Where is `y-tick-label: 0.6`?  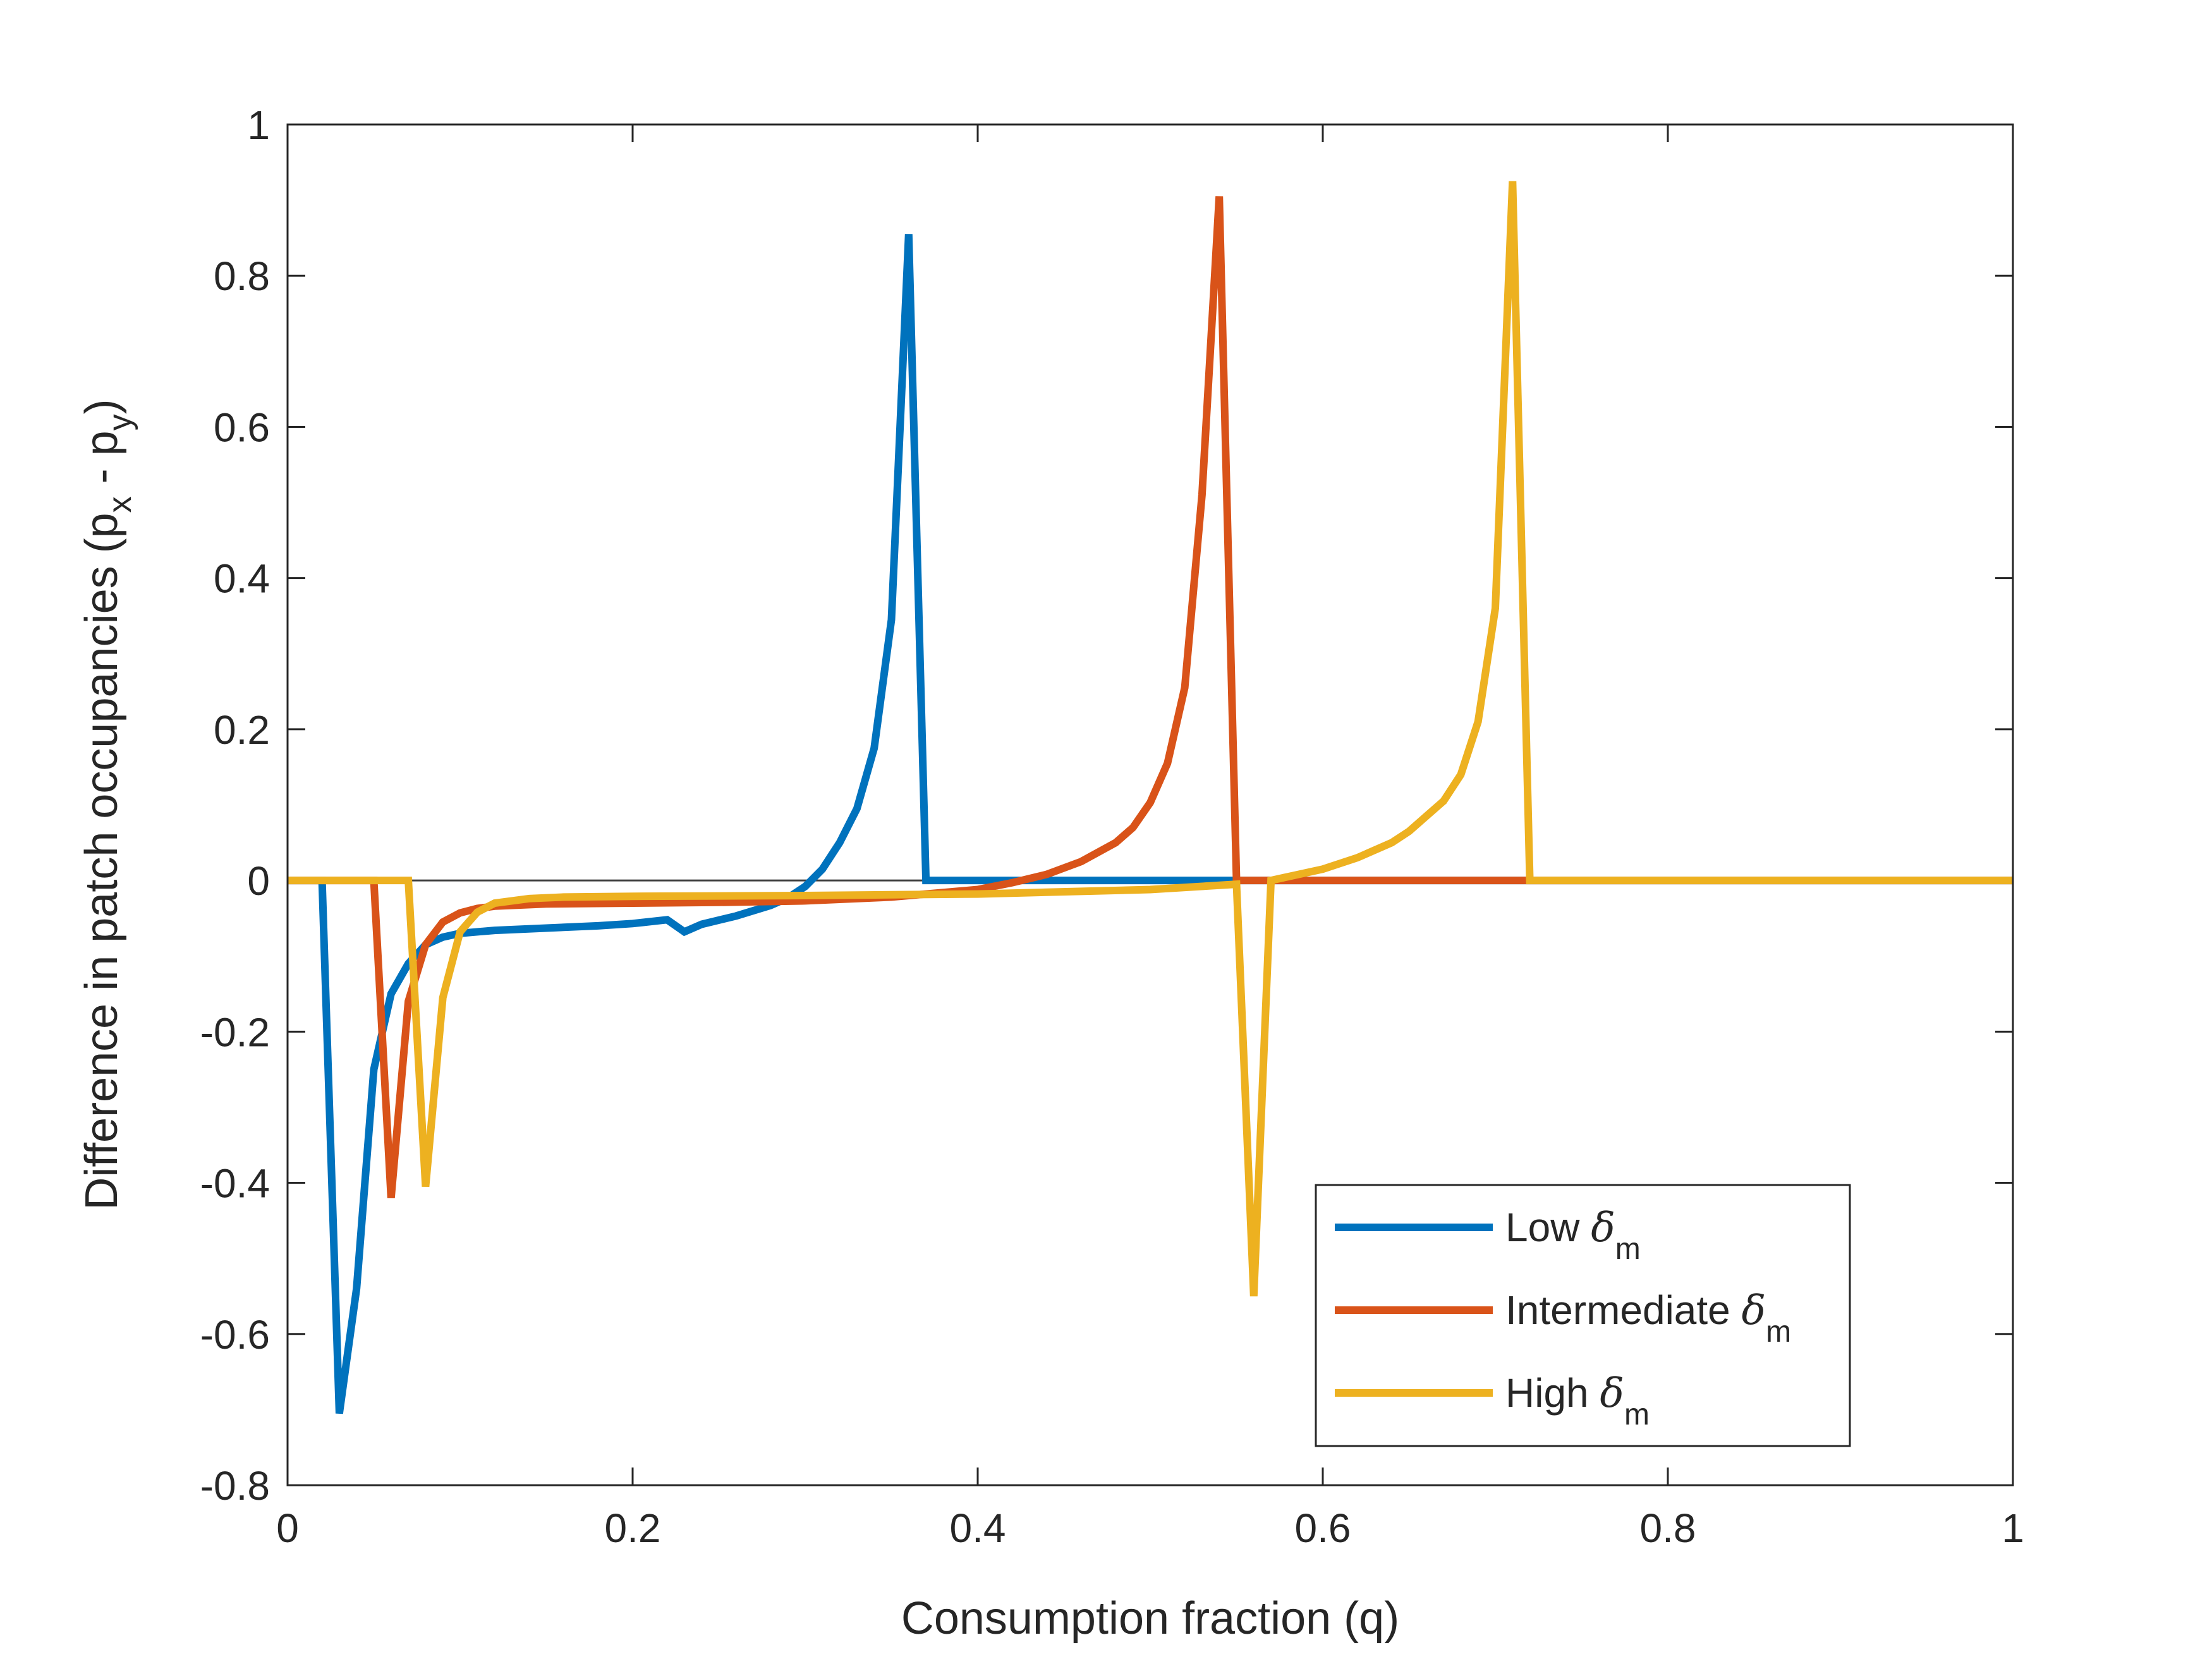 y-tick-label: 0.6 is located at coordinates (242, 427).